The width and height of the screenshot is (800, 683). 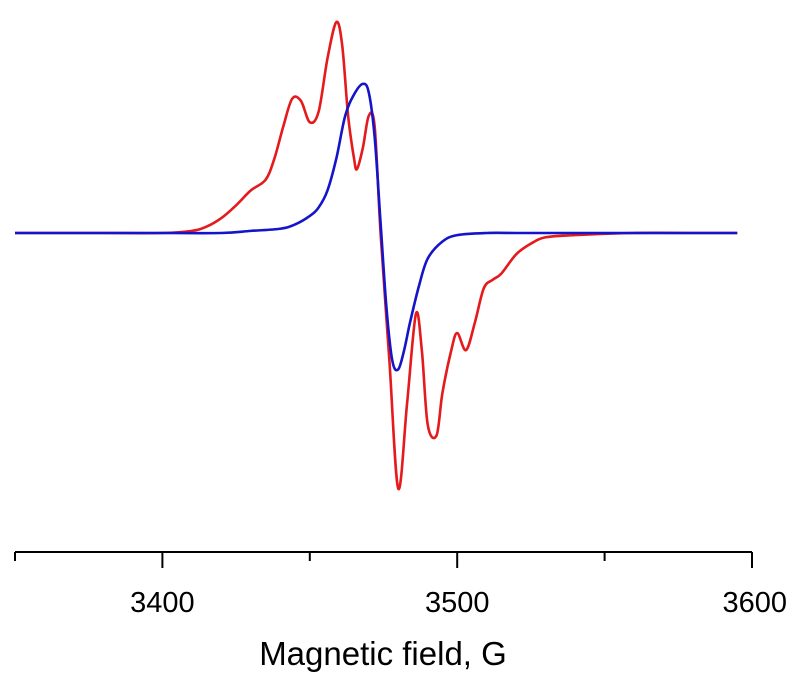 What do you see at coordinates (457, 603) in the screenshot?
I see `x-tick-label: 3500` at bounding box center [457, 603].